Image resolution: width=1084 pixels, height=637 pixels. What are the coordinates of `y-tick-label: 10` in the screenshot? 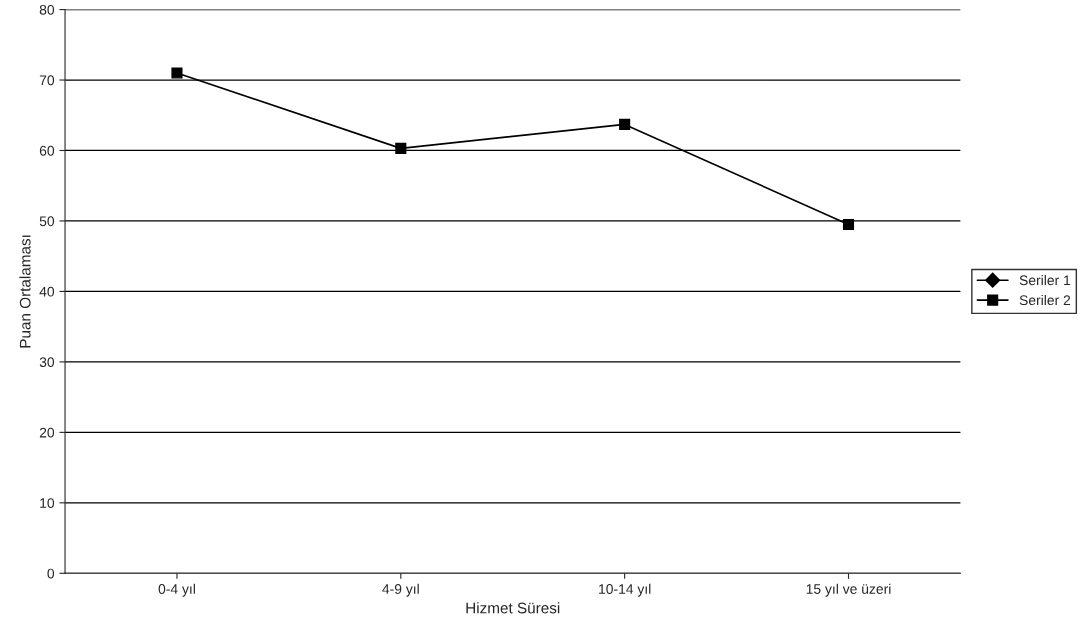 It's located at (47, 503).